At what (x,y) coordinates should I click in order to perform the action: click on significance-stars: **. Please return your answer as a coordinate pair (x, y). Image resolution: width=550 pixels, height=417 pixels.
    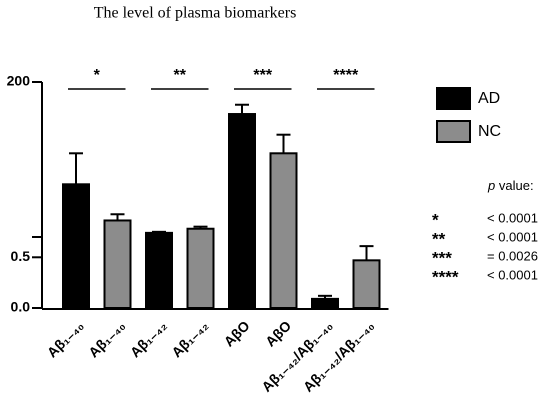
    Looking at the image, I should click on (180, 75).